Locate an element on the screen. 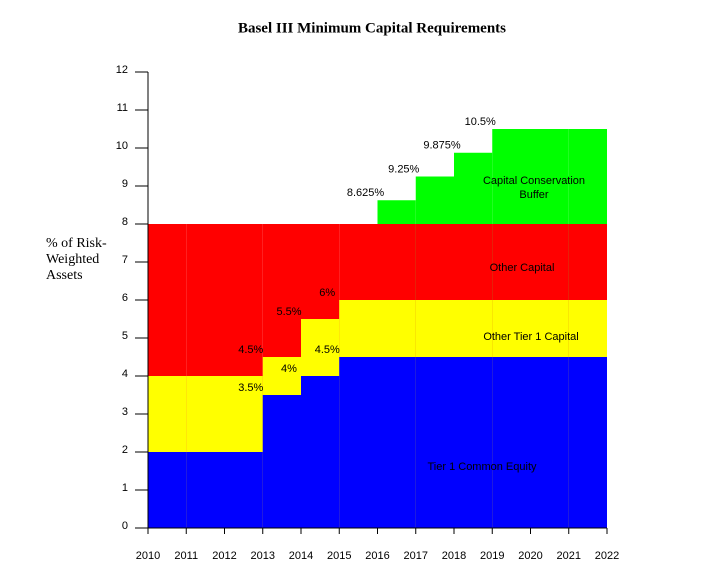 The height and width of the screenshot is (586, 704). series-name: Other Tier 1 Capital is located at coordinates (531, 337).